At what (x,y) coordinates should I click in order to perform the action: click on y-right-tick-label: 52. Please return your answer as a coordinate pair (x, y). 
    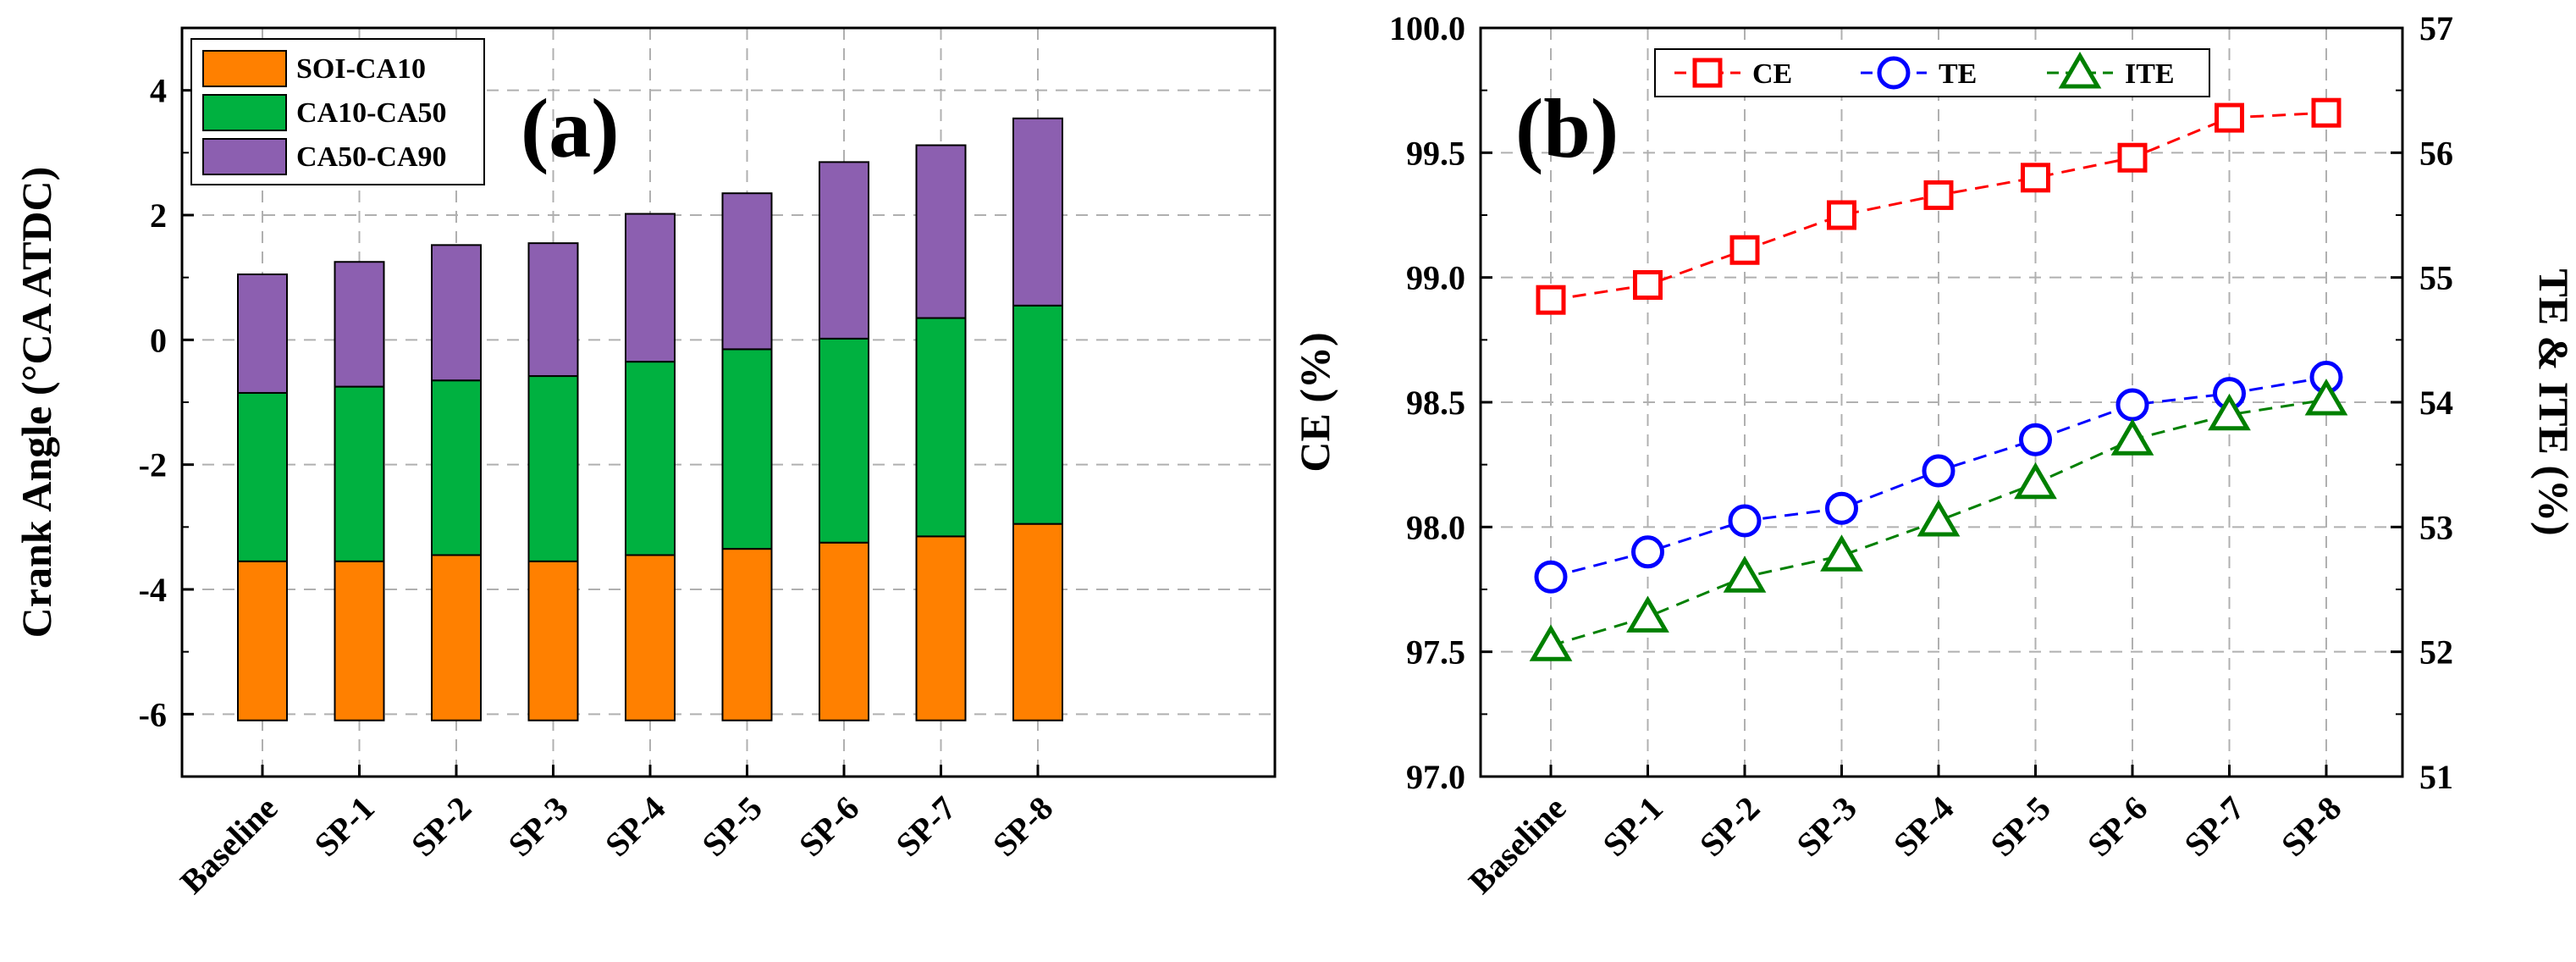
    Looking at the image, I should click on (2436, 653).